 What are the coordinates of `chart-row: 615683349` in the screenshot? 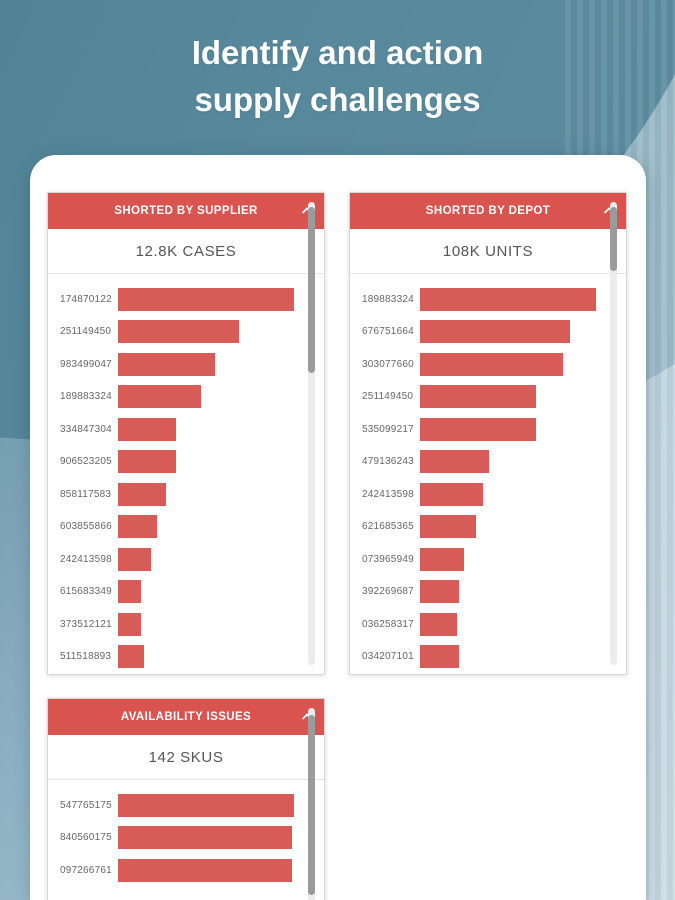 It's located at (175, 592).